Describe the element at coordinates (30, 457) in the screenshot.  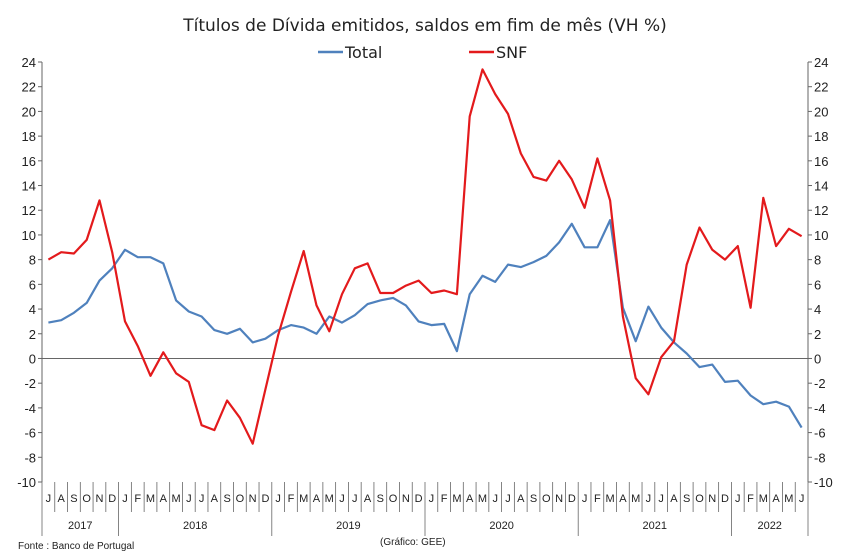
I see `left-tick-label: -8` at that location.